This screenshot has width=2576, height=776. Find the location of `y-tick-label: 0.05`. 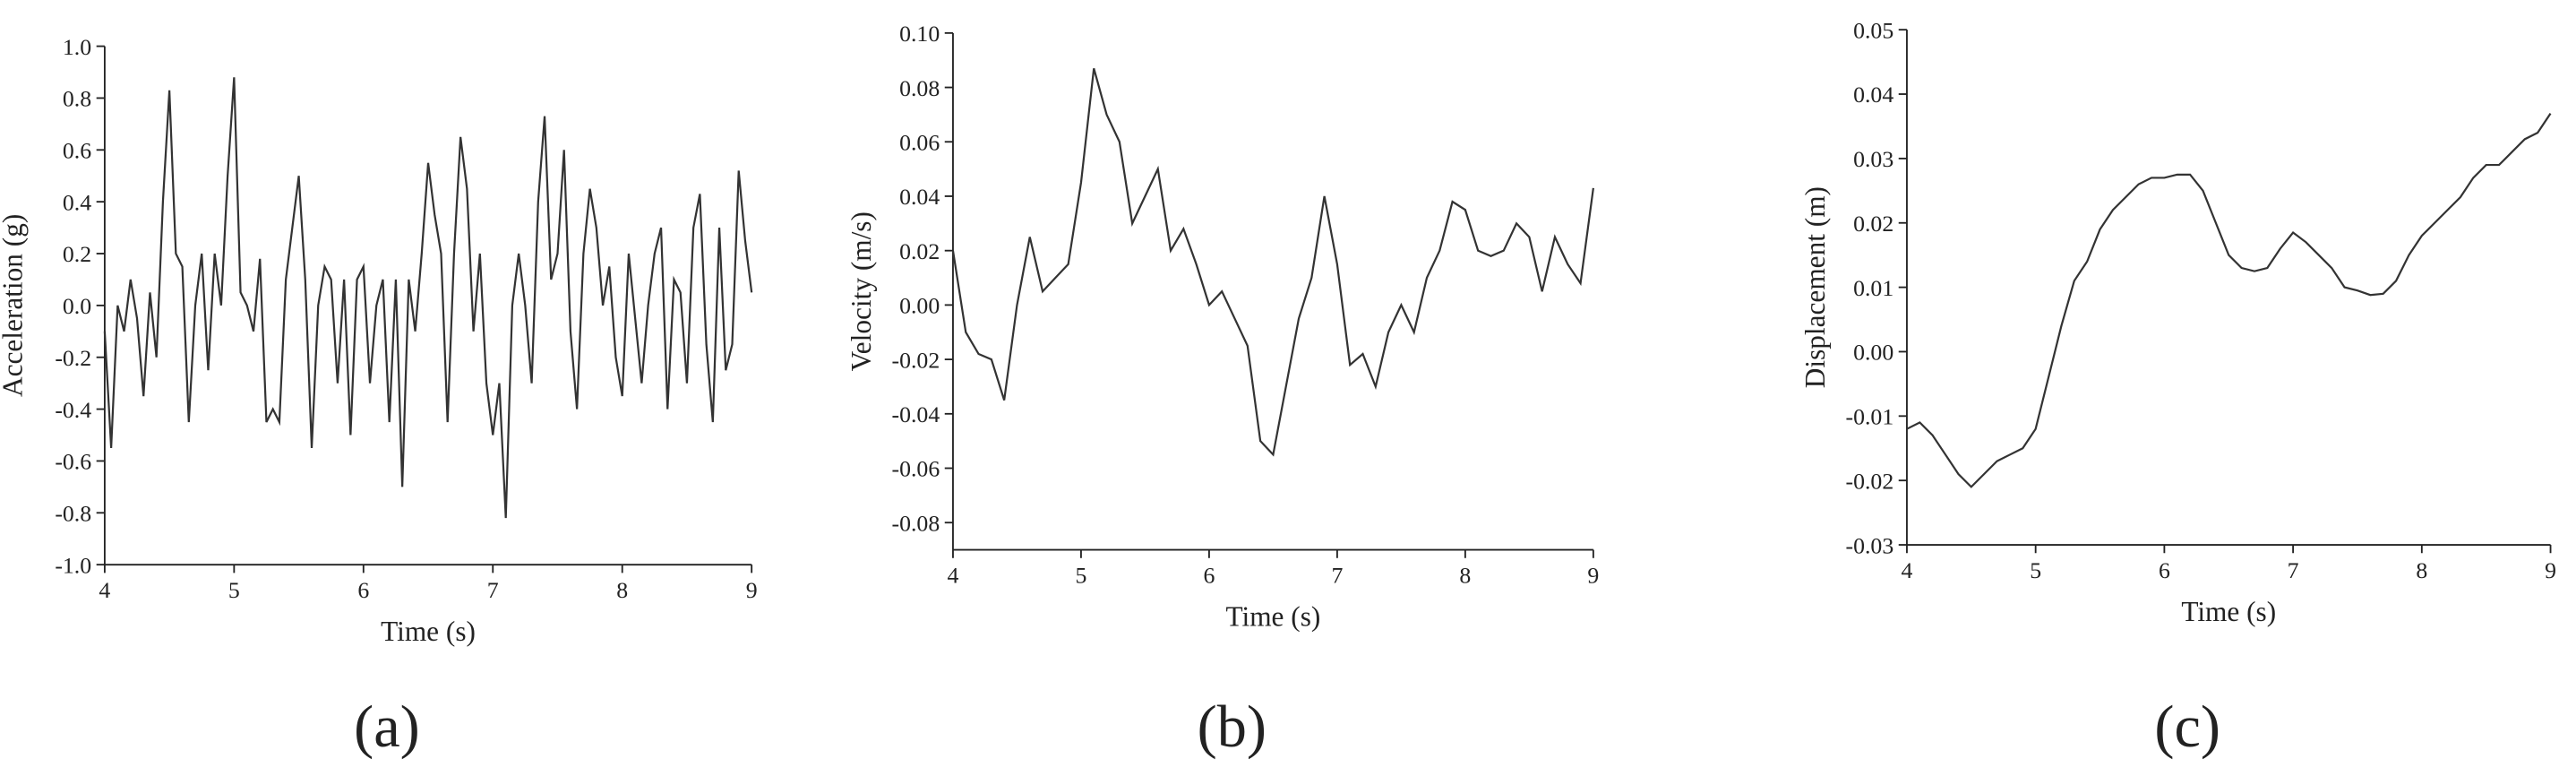

y-tick-label: 0.05 is located at coordinates (1873, 30).